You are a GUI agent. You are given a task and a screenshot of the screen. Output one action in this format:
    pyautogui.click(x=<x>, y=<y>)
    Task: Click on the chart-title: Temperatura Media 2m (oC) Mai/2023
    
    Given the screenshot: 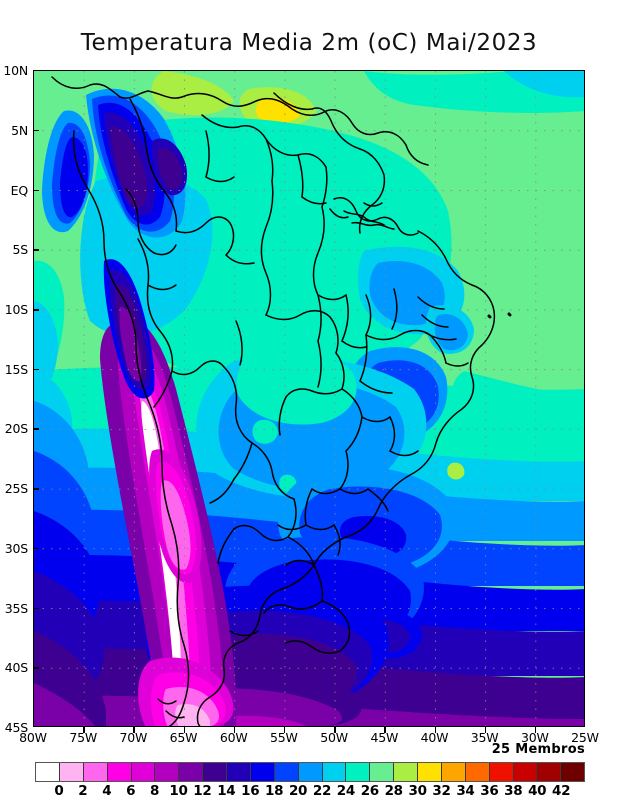 What is the action you would take?
    pyautogui.click(x=309, y=43)
    